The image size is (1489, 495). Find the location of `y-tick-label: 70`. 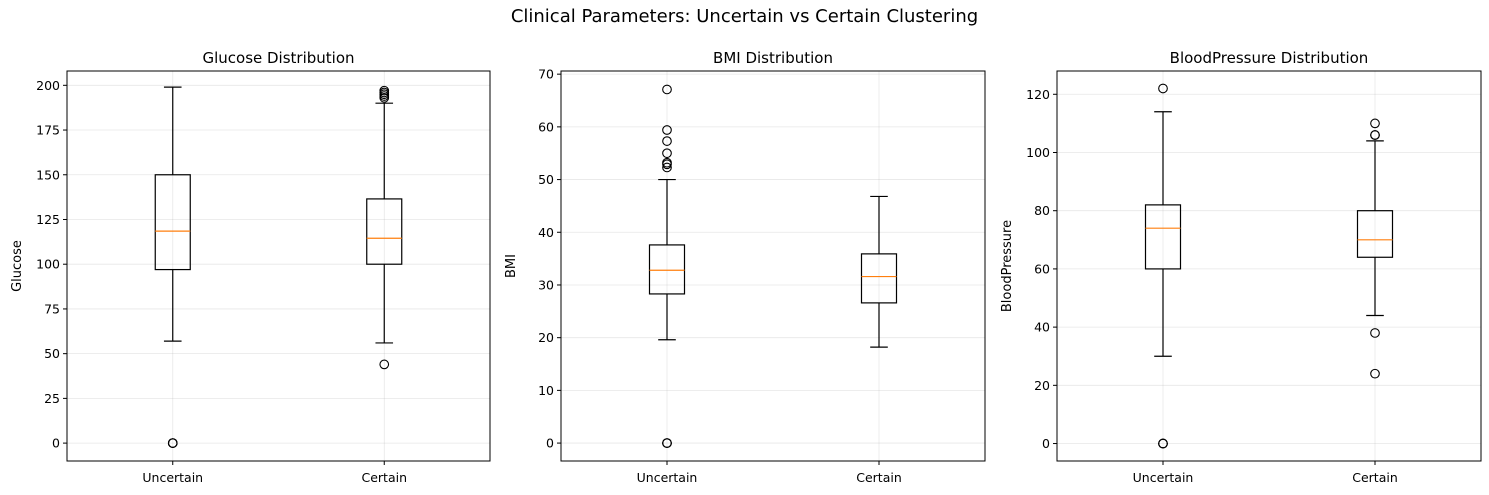

y-tick-label: 70 is located at coordinates (546, 74).